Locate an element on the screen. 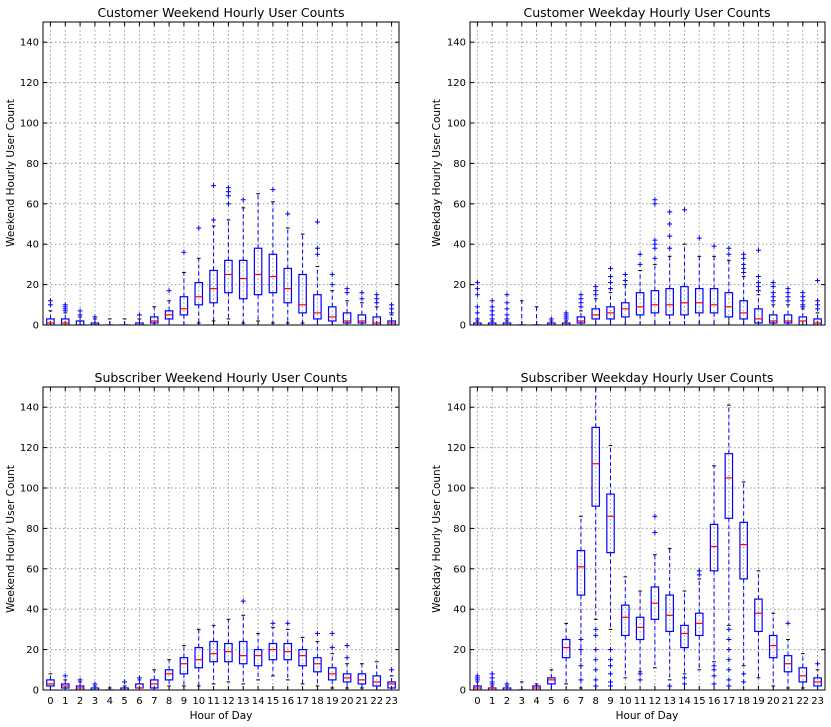 Image resolution: width=831 pixels, height=727 pixels. x-tick-label: 10 is located at coordinates (198, 701).